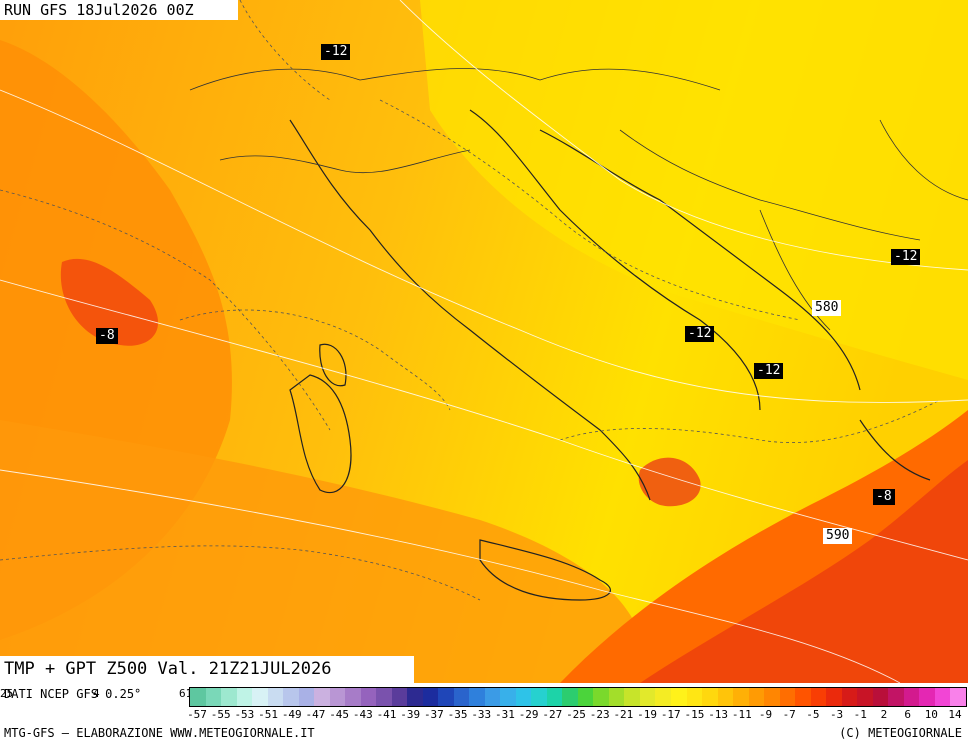 The width and height of the screenshot is (968, 745). I want to click on scale-tick-label: -33, so click(481, 714).